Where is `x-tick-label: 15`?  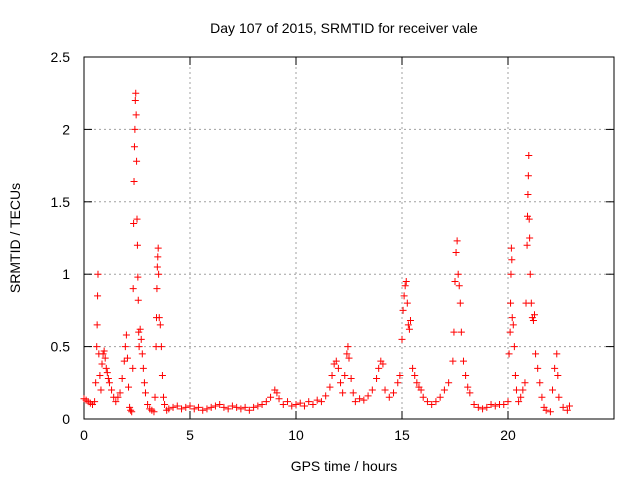
x-tick-label: 15 is located at coordinates (402, 435).